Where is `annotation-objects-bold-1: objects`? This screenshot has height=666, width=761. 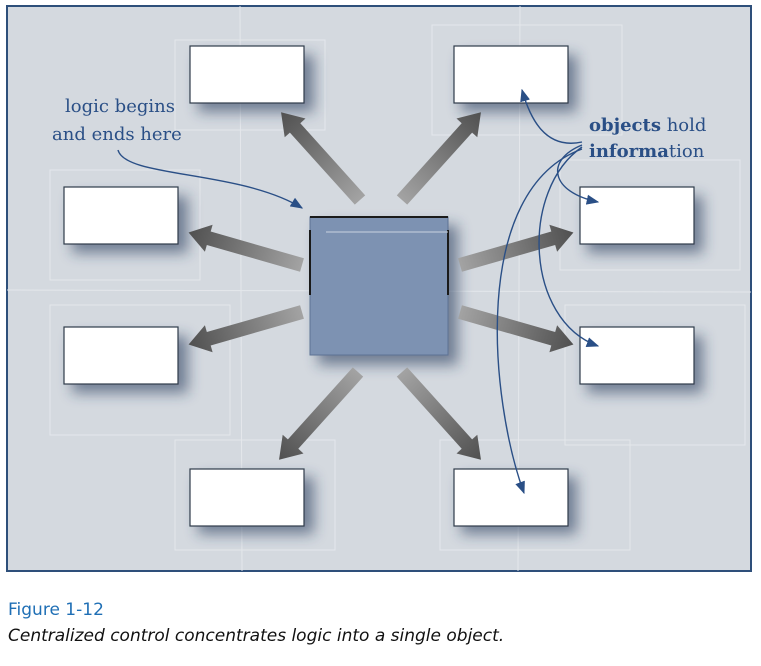 annotation-objects-bold-1: objects is located at coordinates (625, 125).